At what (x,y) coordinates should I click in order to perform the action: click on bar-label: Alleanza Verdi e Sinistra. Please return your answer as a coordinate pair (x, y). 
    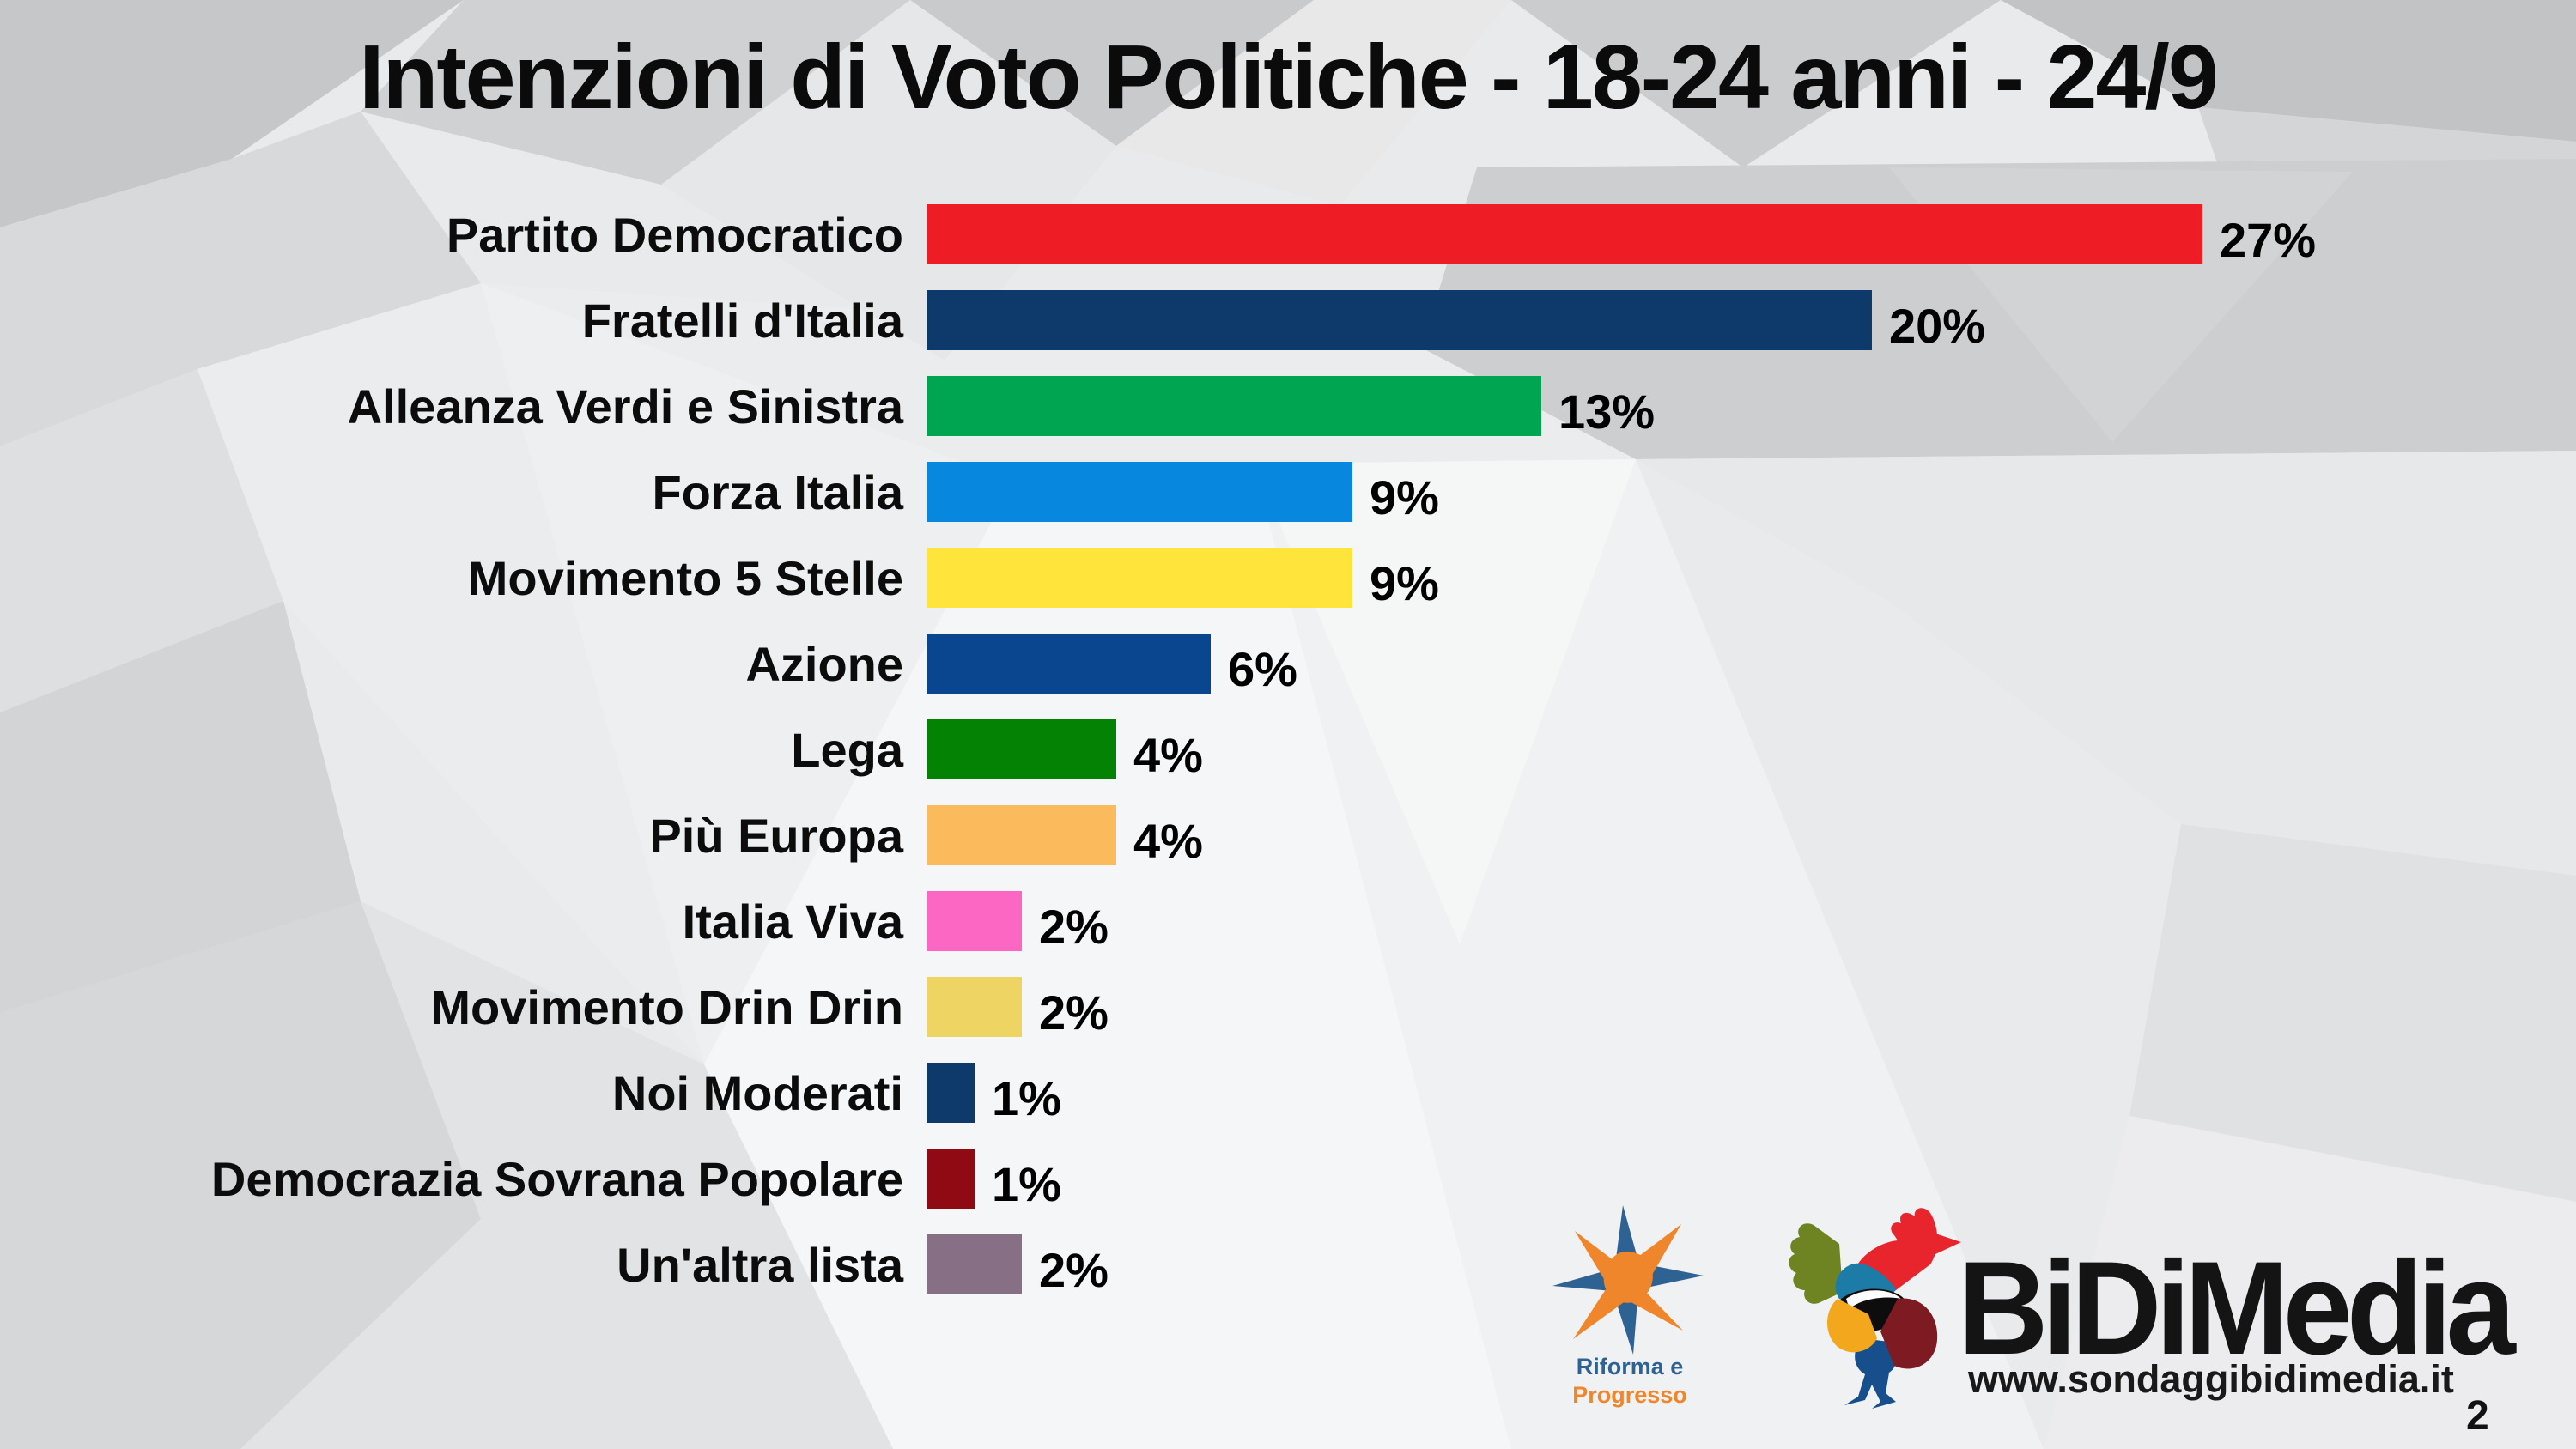
    Looking at the image, I should click on (625, 406).